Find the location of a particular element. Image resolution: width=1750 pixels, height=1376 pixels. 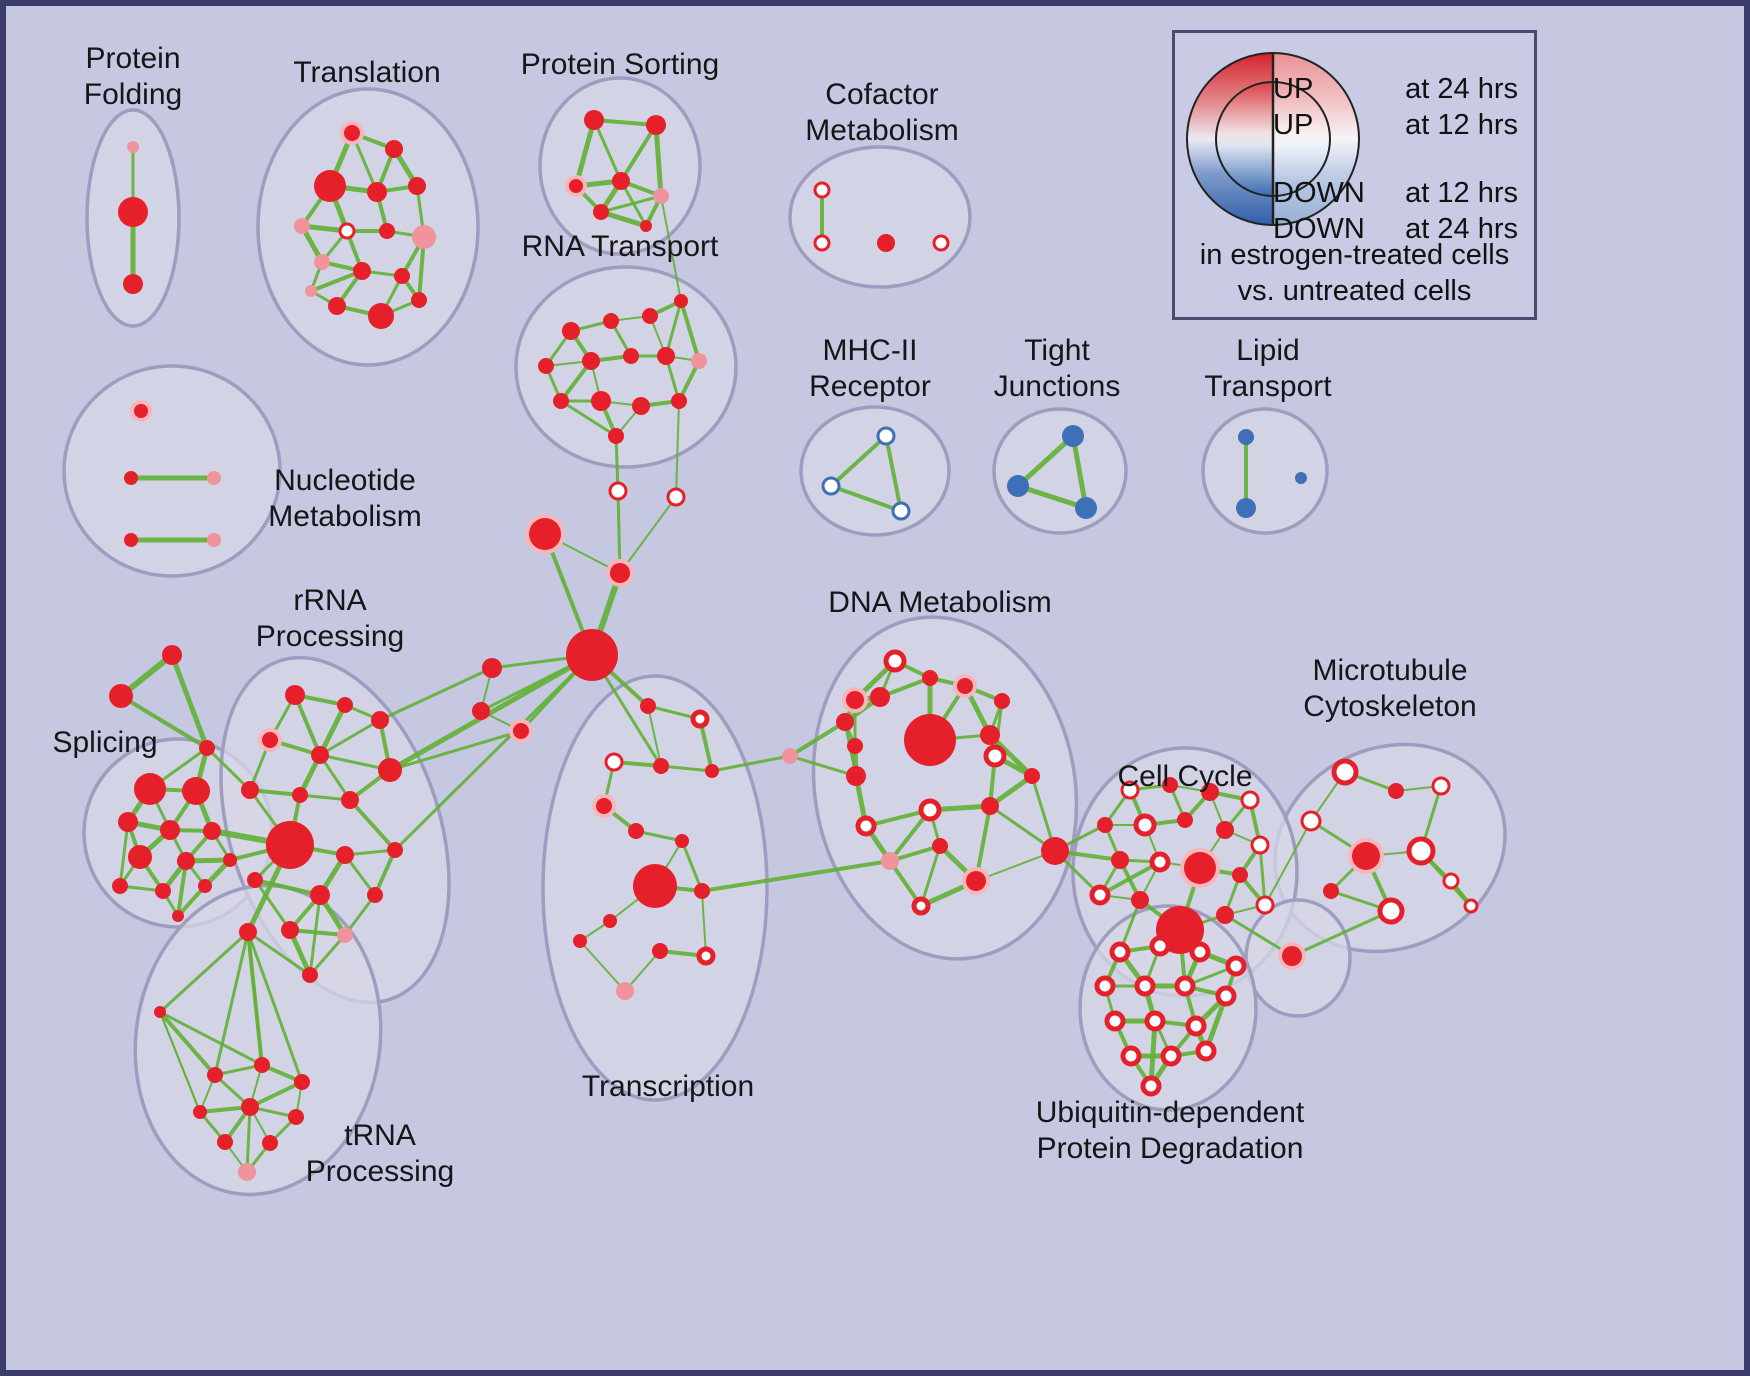

cluster-label-transcription: Transcription is located at coordinates (668, 1086).